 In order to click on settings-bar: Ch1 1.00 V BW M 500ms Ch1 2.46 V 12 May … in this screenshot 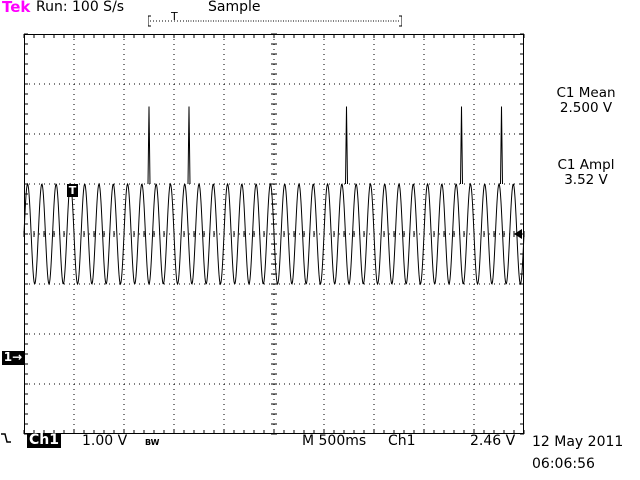, I will do `click(320, 456)`.